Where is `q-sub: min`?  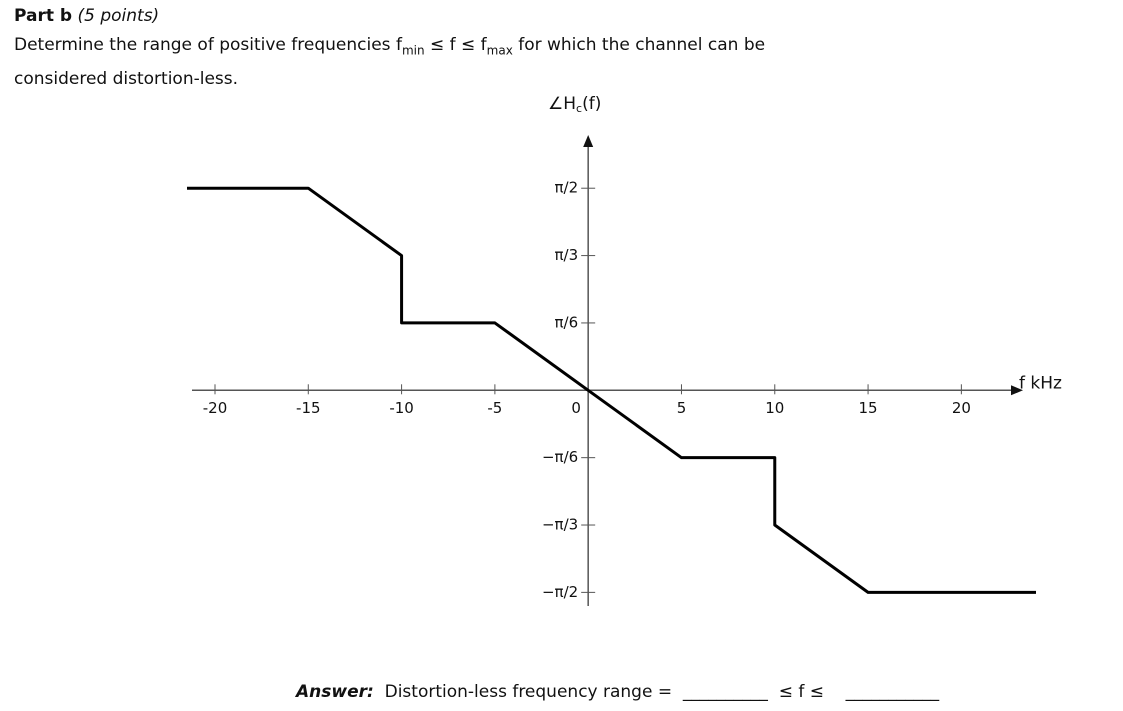 q-sub: min is located at coordinates (413, 50).